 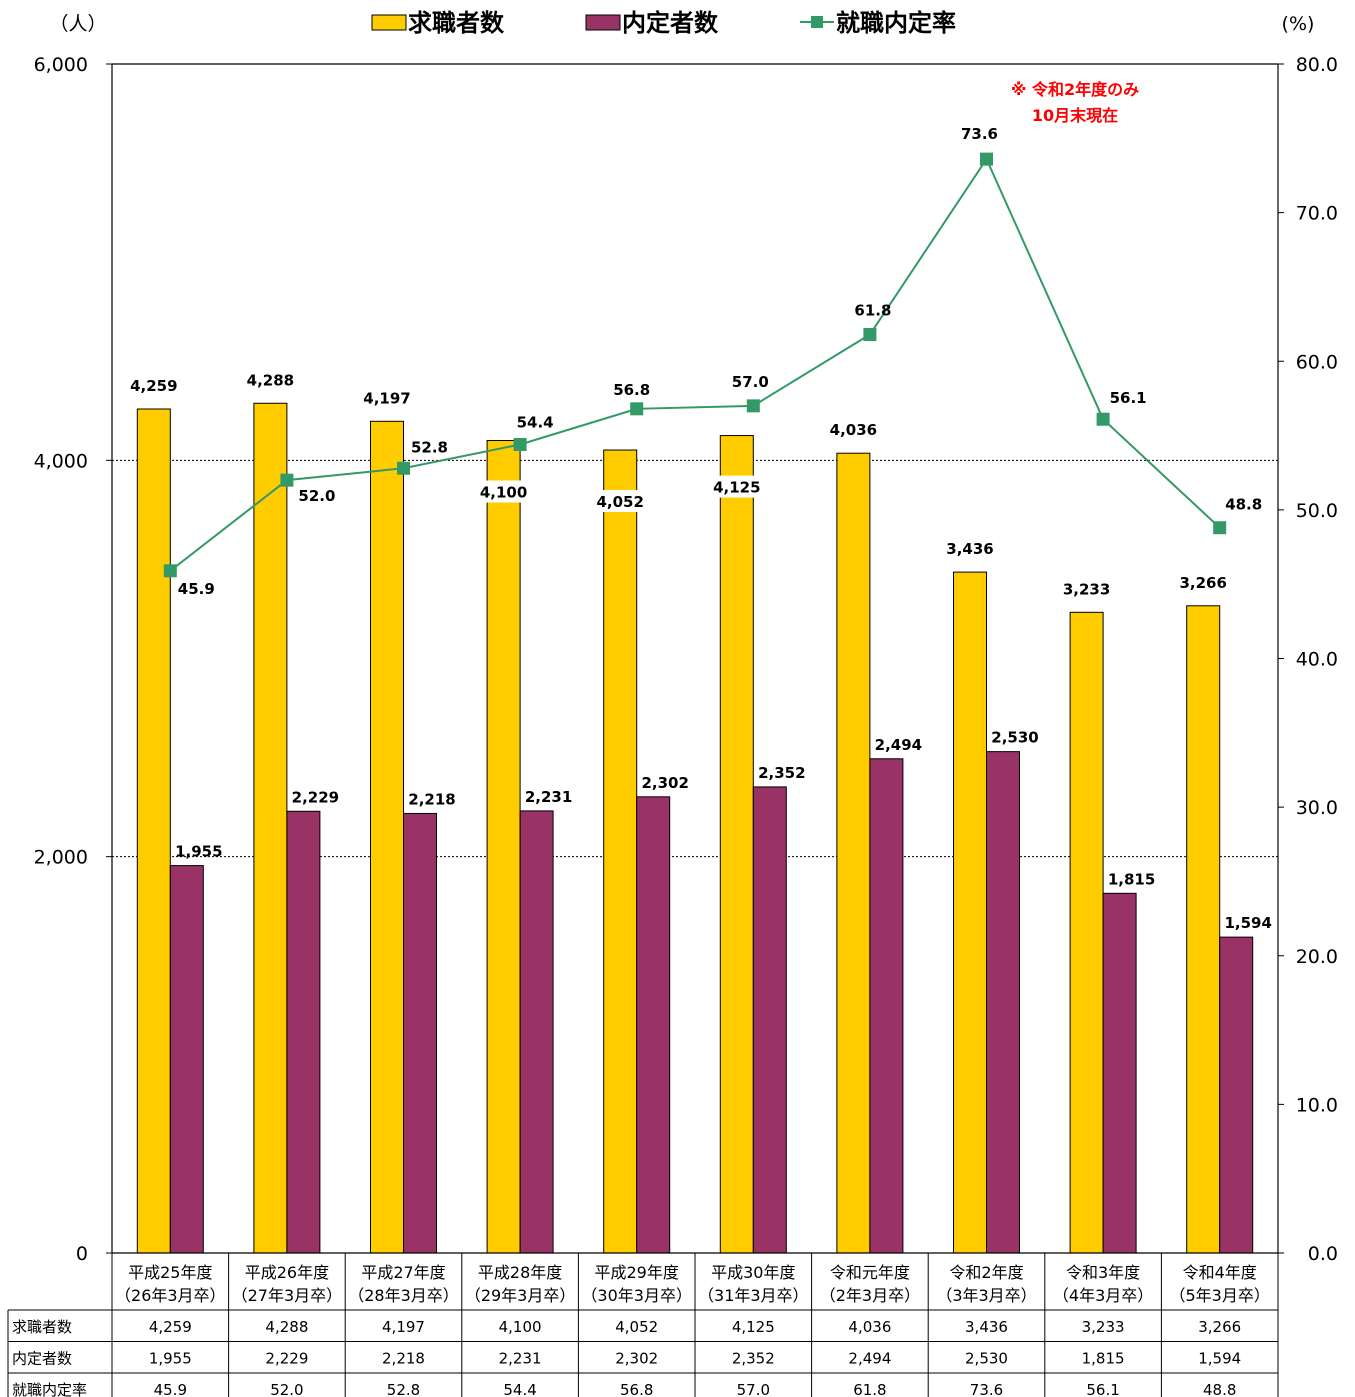 I want to click on left-tick-label: 6,000, so click(x=61, y=65).